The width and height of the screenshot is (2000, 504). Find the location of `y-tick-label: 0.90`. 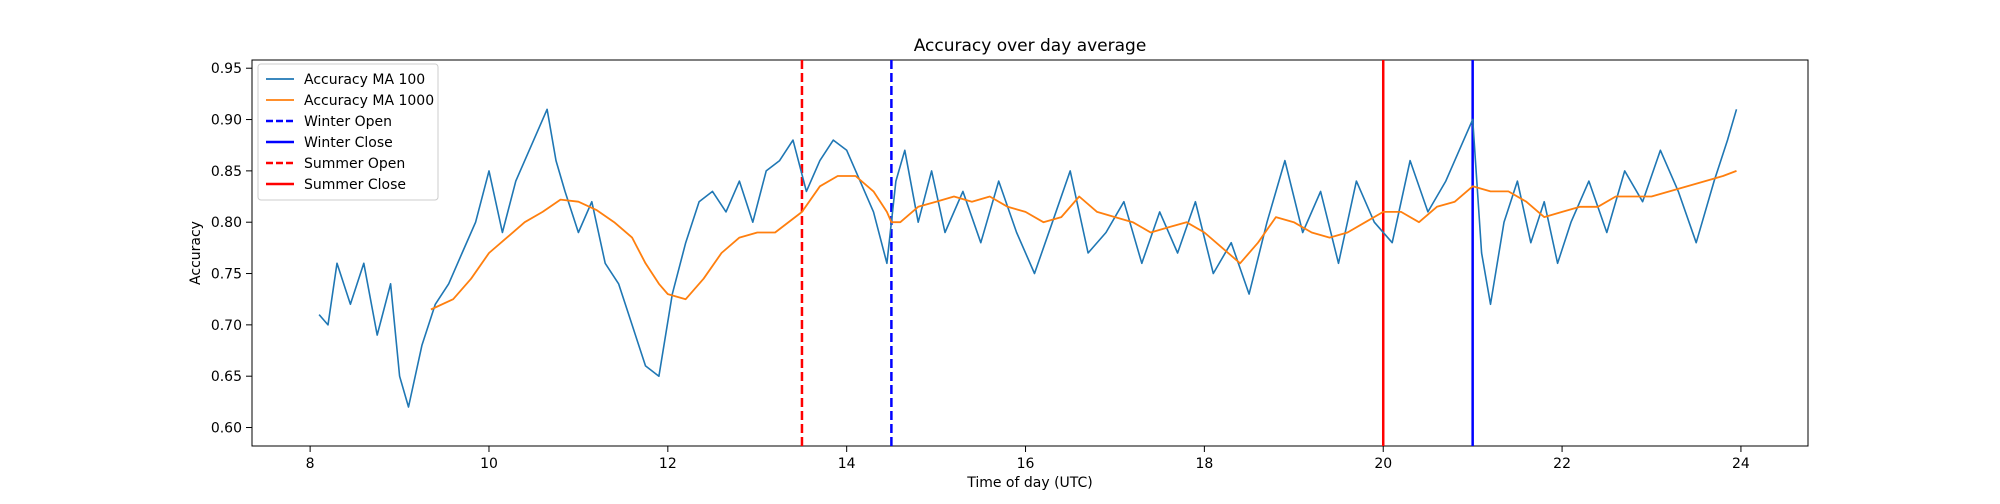

y-tick-label: 0.90 is located at coordinates (226, 121).